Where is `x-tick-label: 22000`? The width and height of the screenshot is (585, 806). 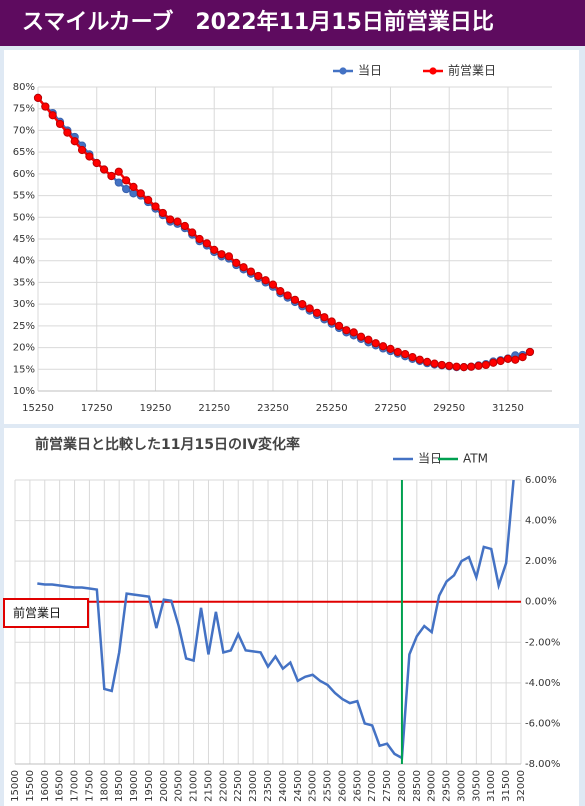 x-tick-label: 22000 is located at coordinates (223, 786).